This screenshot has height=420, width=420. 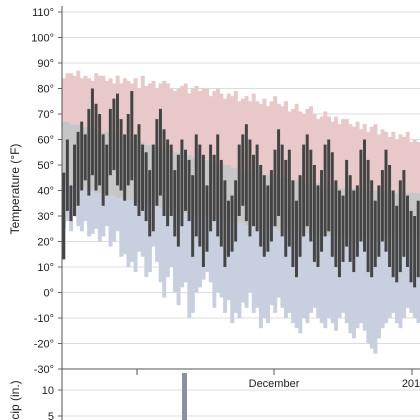 What do you see at coordinates (44, 319) in the screenshot?
I see `temp-tick-label: -10°` at bounding box center [44, 319].